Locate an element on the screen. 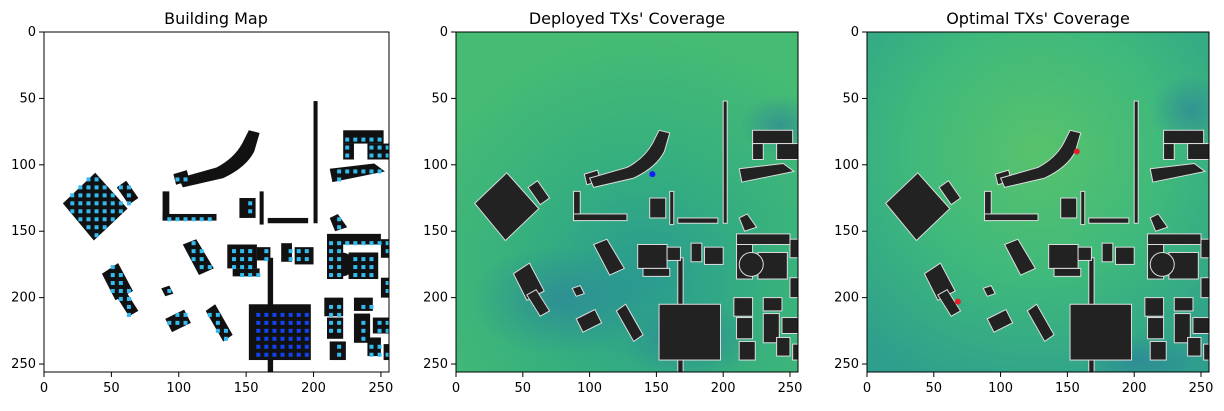 The width and height of the screenshot is (1224, 411). x-tick-label: 100 is located at coordinates (589, 388).